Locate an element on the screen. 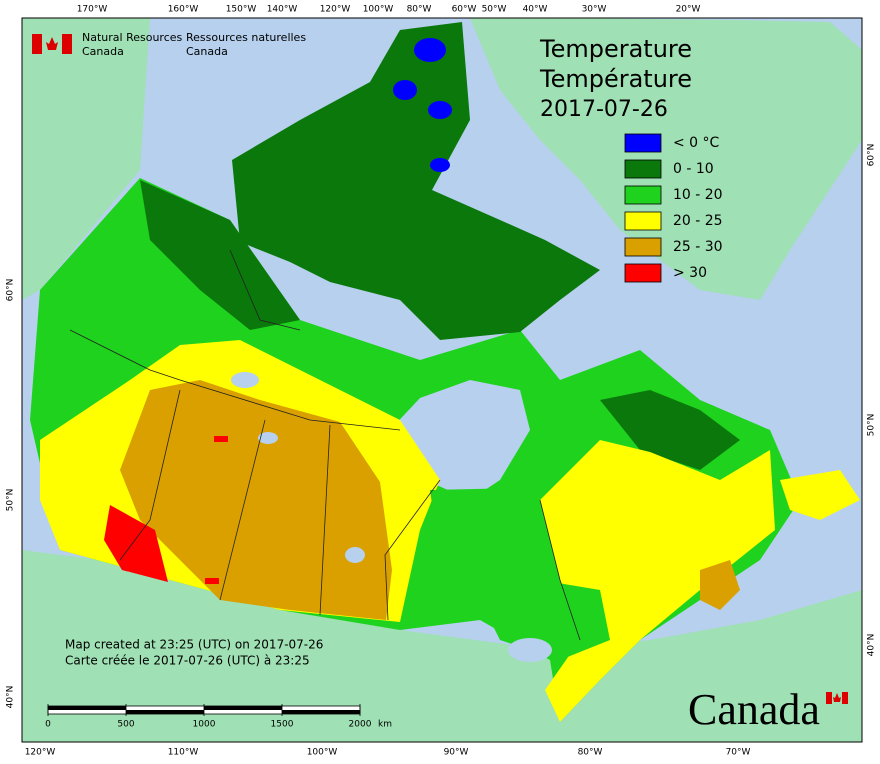  scale-label: 500 is located at coordinates (125, 725).